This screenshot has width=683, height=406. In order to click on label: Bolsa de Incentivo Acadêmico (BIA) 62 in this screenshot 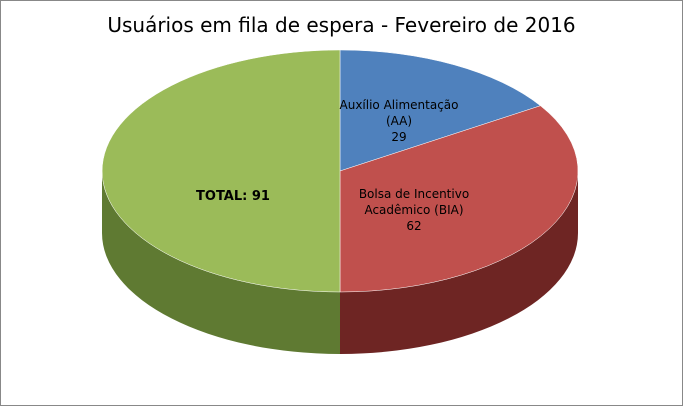, I will do `click(414, 210)`.